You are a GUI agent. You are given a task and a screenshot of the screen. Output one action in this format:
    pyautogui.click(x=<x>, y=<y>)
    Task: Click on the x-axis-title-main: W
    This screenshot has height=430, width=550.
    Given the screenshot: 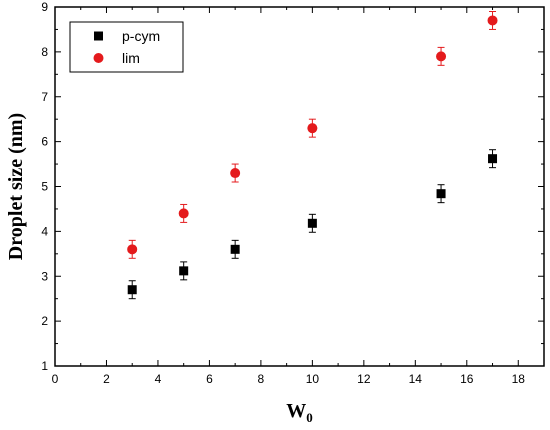 What is the action you would take?
    pyautogui.click(x=296, y=411)
    